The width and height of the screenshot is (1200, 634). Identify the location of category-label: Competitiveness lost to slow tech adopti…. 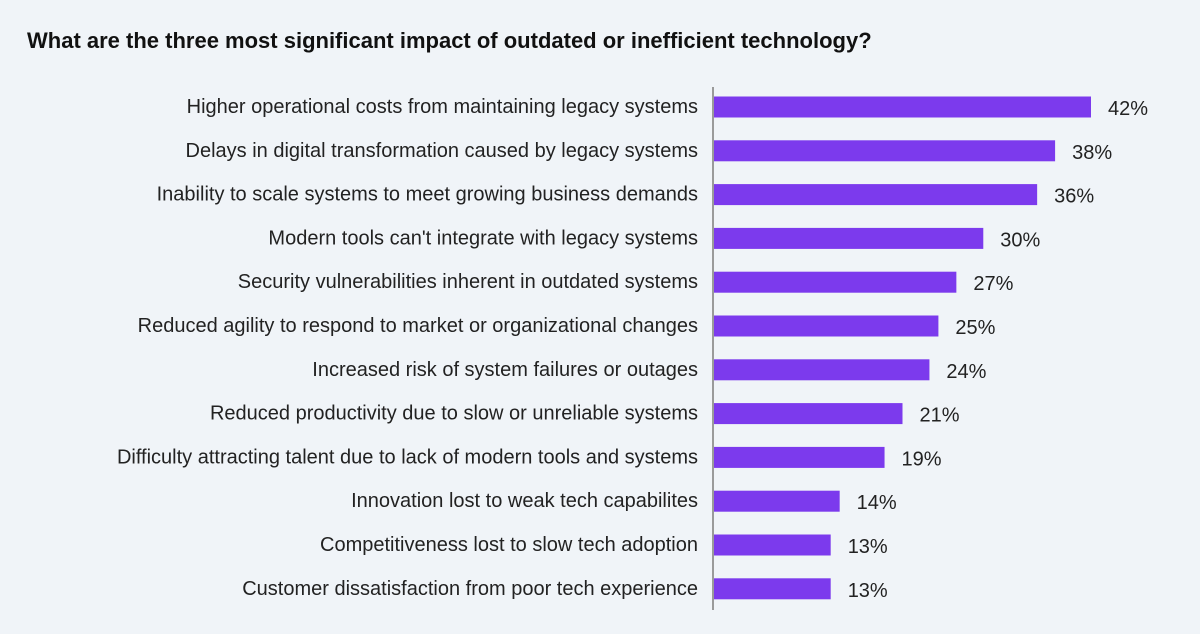
(509, 545).